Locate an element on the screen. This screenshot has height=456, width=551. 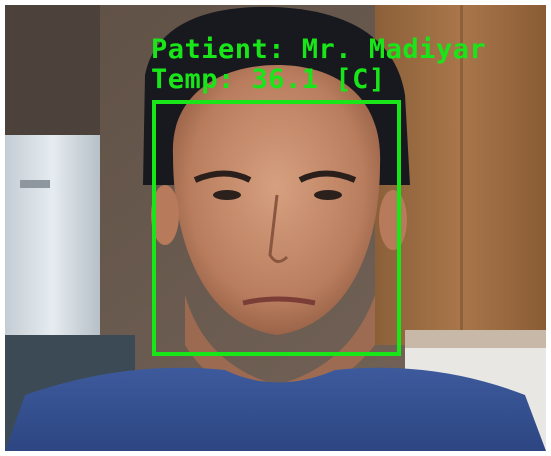
temperature-label: Temp: 36.1 [C] is located at coordinates (268, 79).